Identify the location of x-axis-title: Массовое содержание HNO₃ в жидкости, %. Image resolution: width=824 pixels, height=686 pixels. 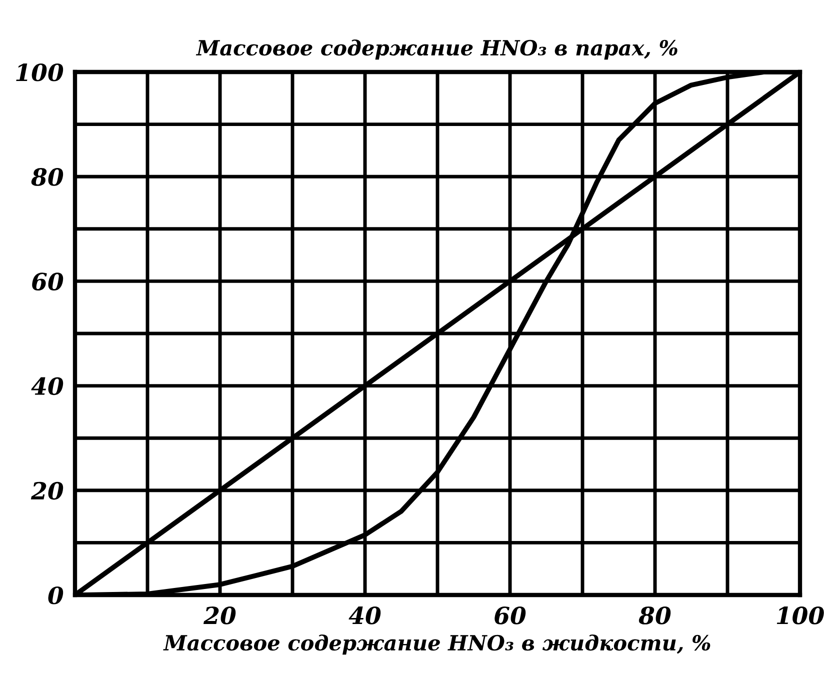
(436, 644).